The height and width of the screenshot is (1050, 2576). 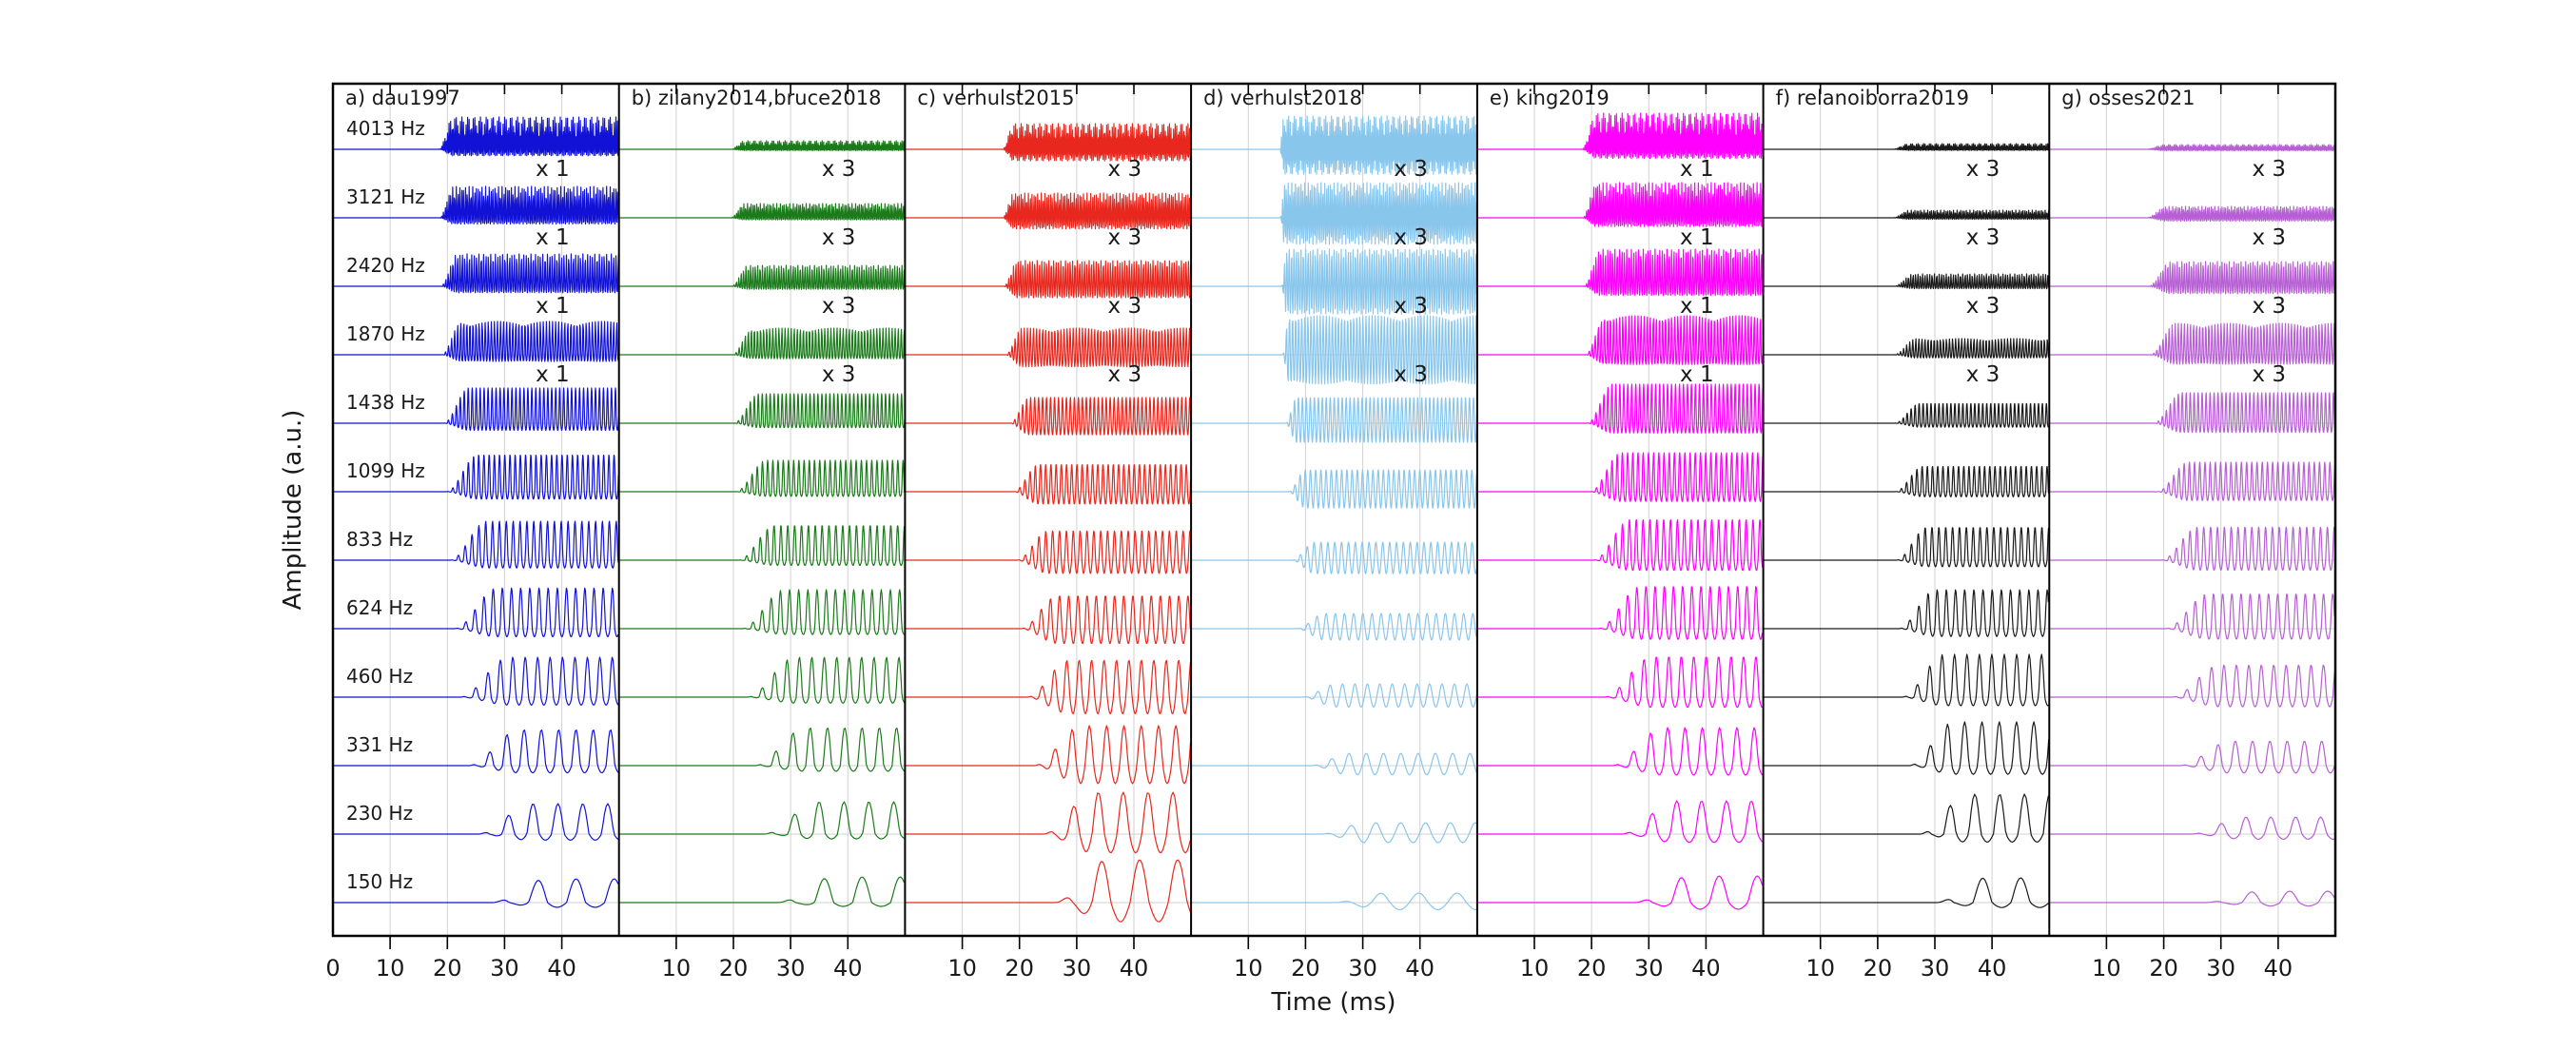 I want to click on panel-title: e) king2019, so click(x=1550, y=98).